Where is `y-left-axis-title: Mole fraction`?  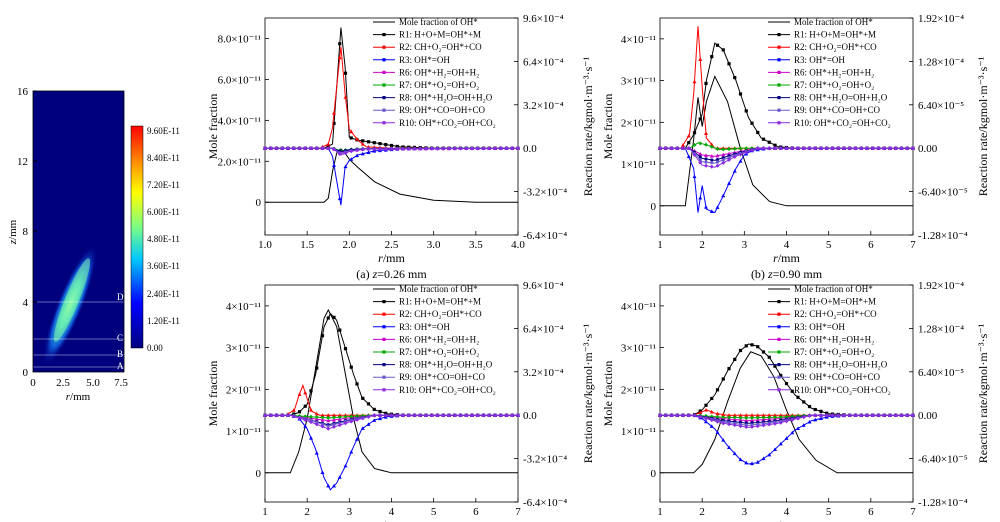
y-left-axis-title: Mole fraction is located at coordinates (608, 394).